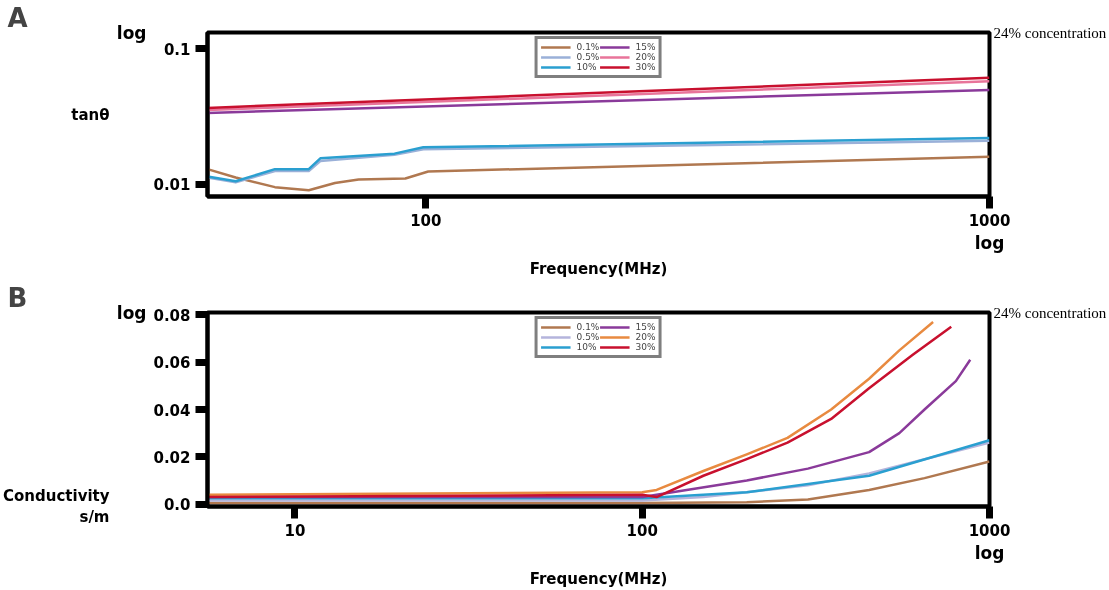 This screenshot has height=590, width=1109. Describe the element at coordinates (172, 410) in the screenshot. I see `y-tick-label: 0.04` at that location.